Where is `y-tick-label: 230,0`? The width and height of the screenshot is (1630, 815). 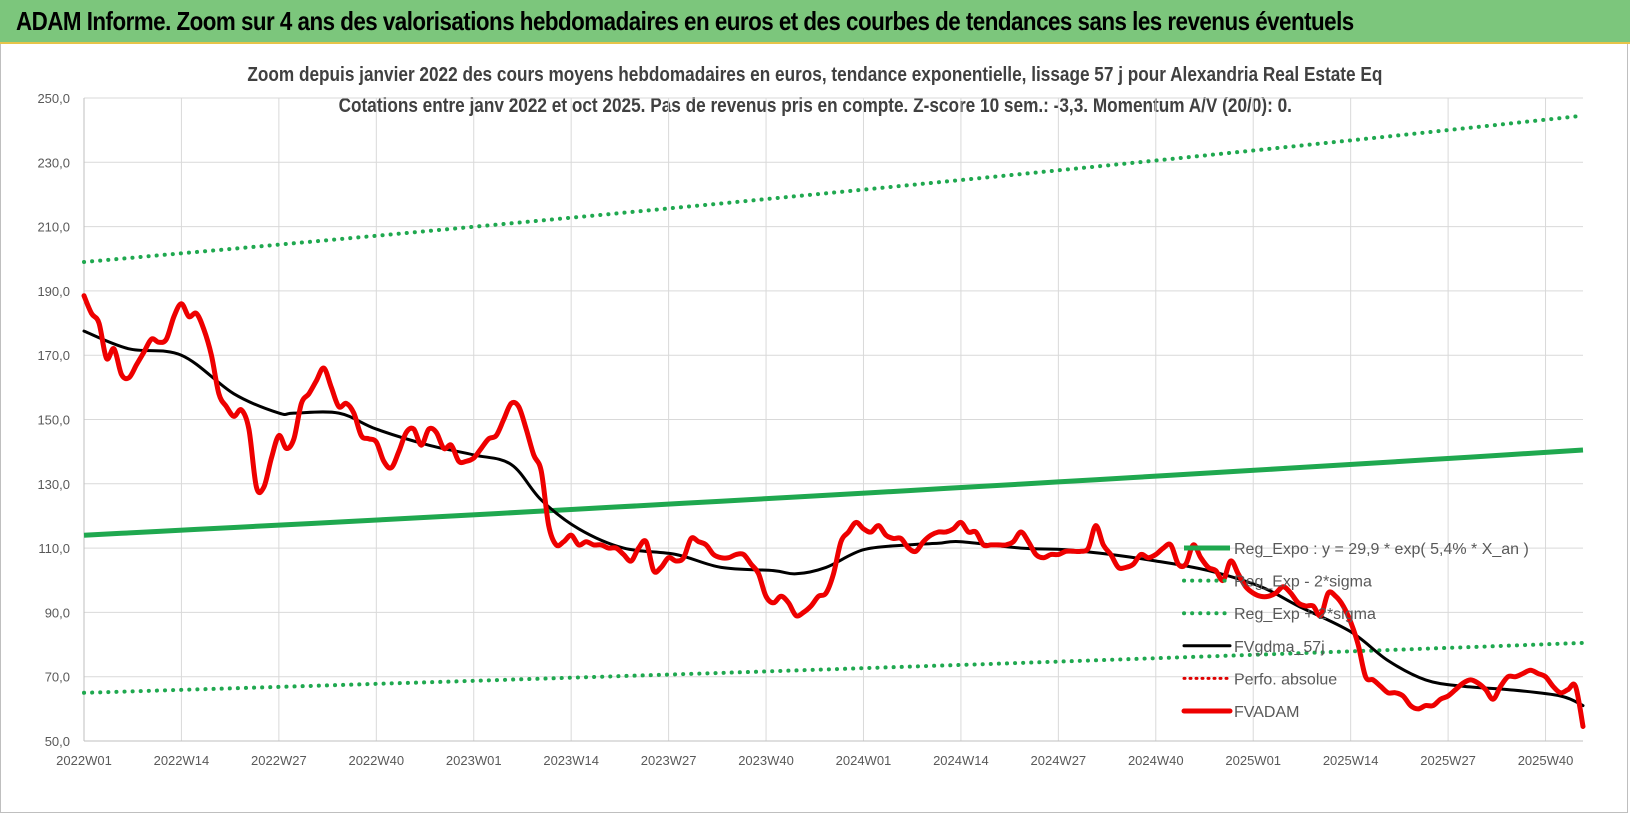 y-tick-label: 230,0 is located at coordinates (53, 162).